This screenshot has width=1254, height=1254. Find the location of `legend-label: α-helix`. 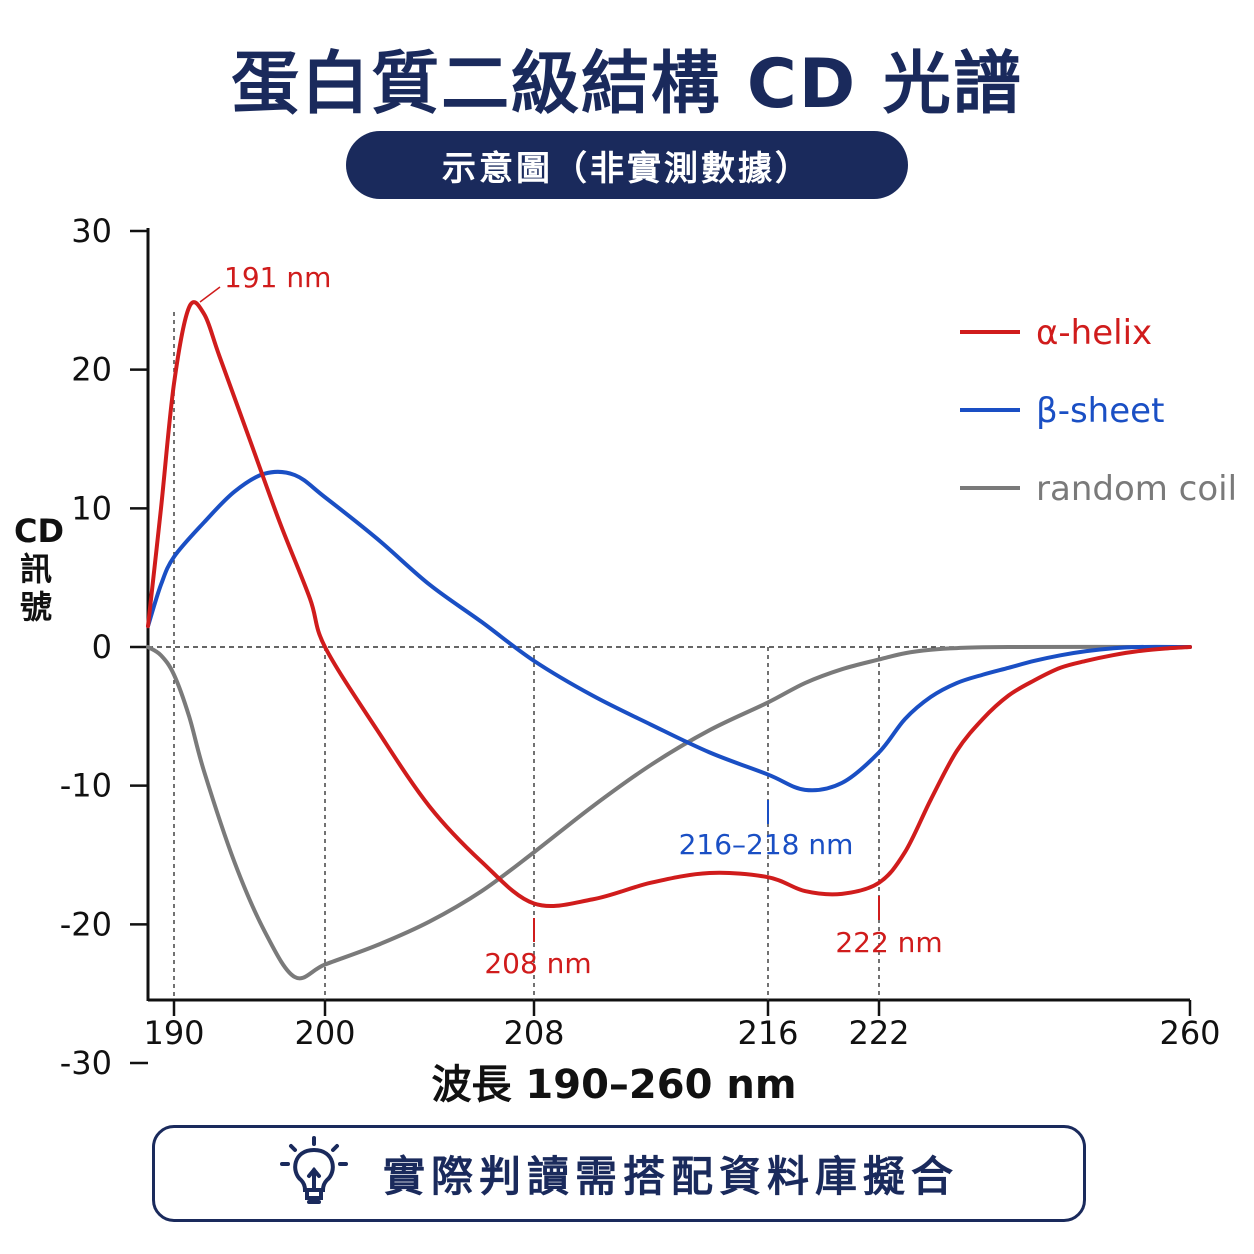

legend-label: α-helix is located at coordinates (1094, 333).